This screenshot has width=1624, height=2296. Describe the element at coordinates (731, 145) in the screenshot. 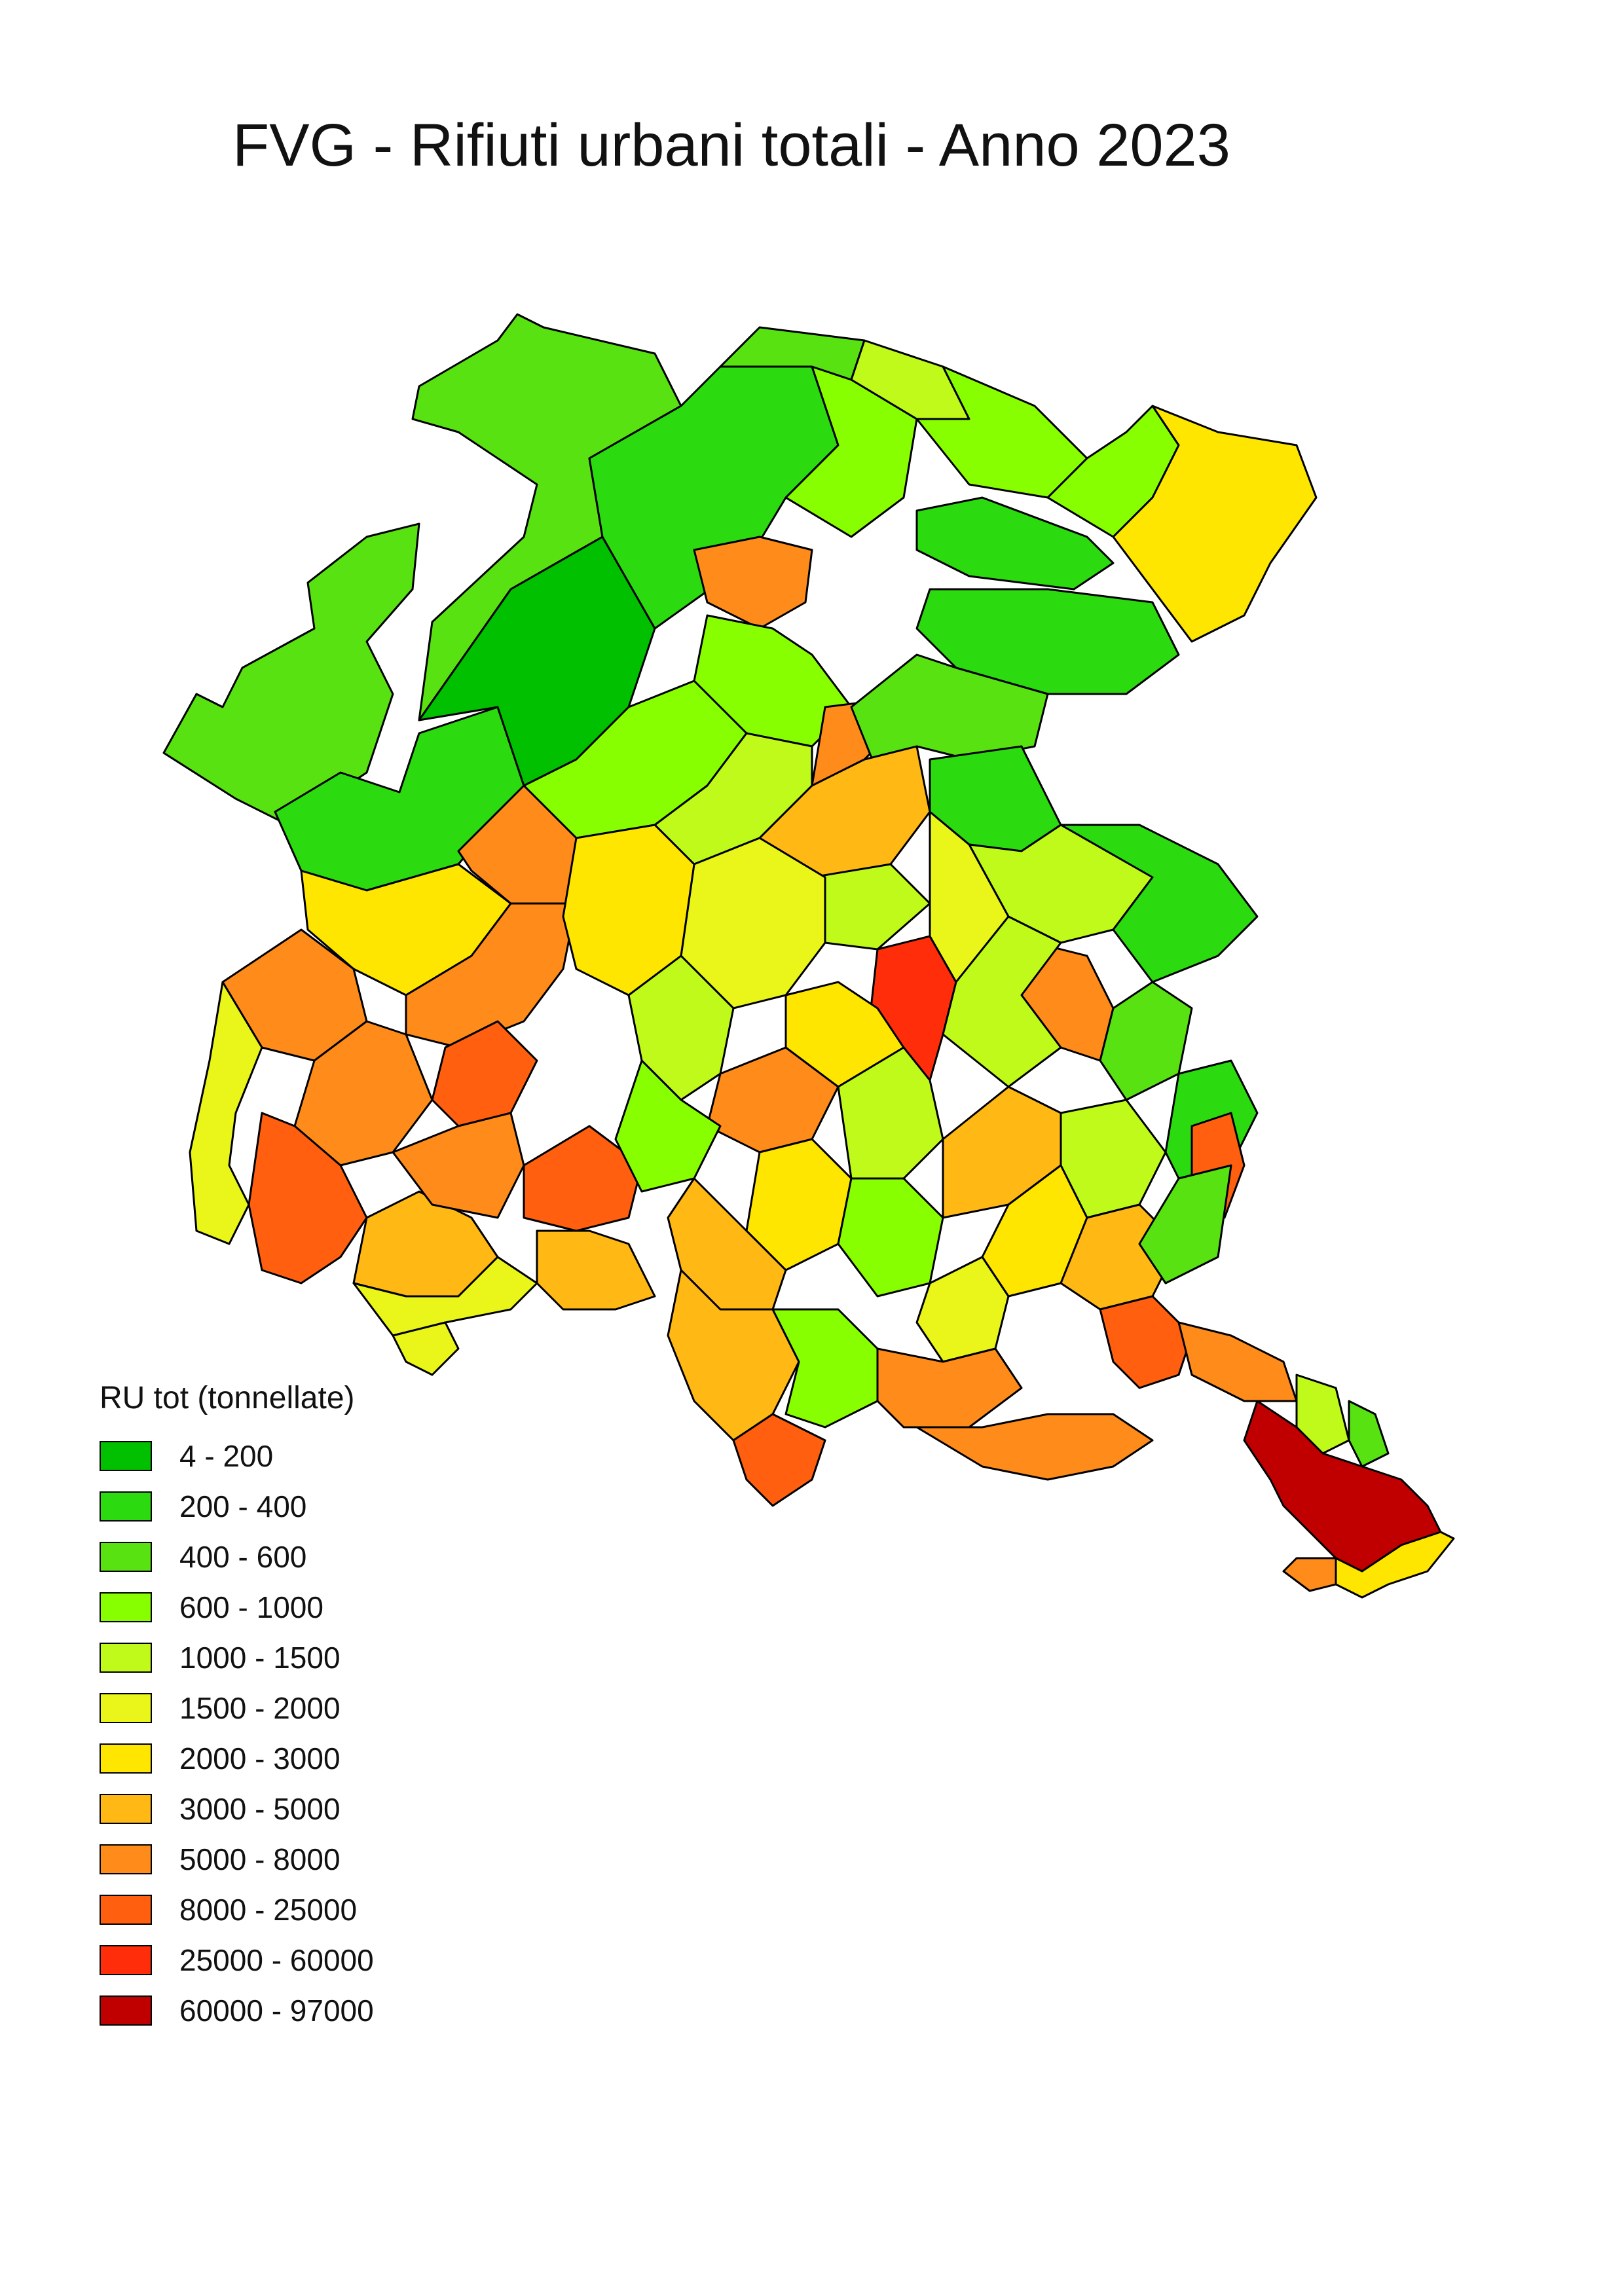

I see `map-title: FVG - Rifiuti urbani totali - Anno 2023` at that location.